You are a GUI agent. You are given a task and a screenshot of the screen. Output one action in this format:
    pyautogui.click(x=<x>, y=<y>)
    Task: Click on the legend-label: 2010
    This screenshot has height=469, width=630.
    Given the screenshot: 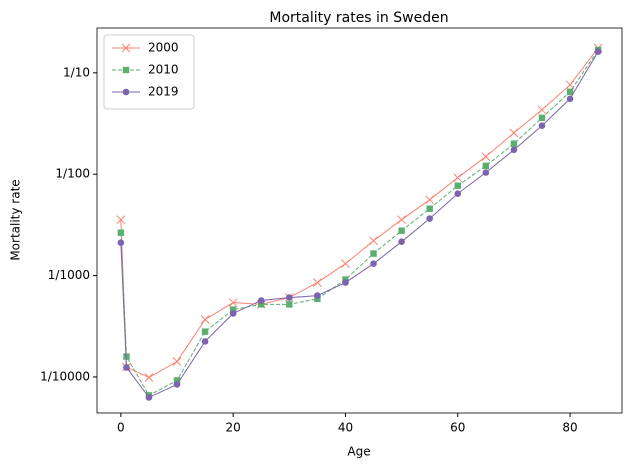 What is the action you would take?
    pyautogui.click(x=163, y=70)
    